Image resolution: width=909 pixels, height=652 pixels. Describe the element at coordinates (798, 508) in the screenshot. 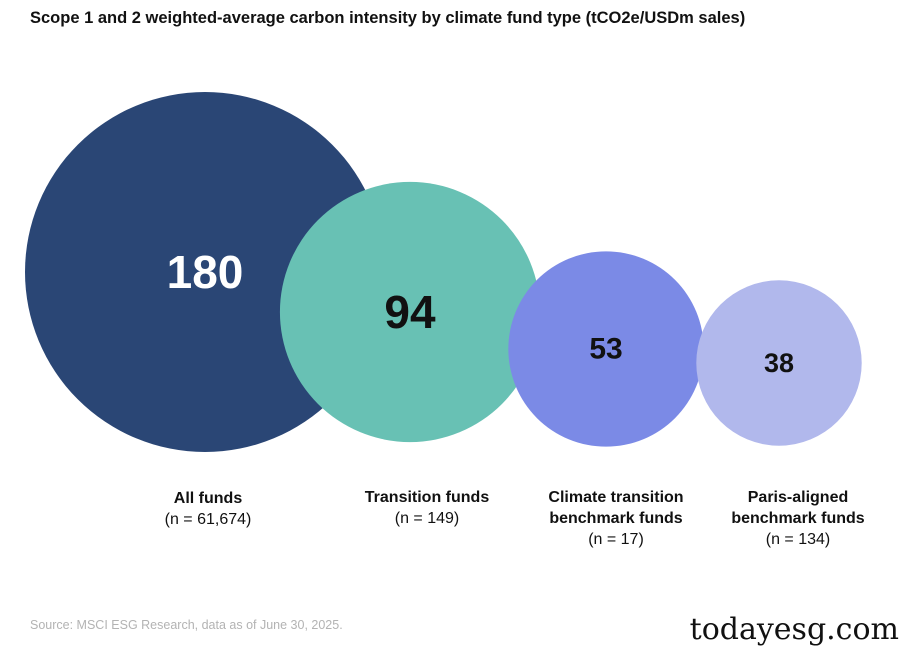

I see `category-name: Paris-aligned benchmark funds` at that location.